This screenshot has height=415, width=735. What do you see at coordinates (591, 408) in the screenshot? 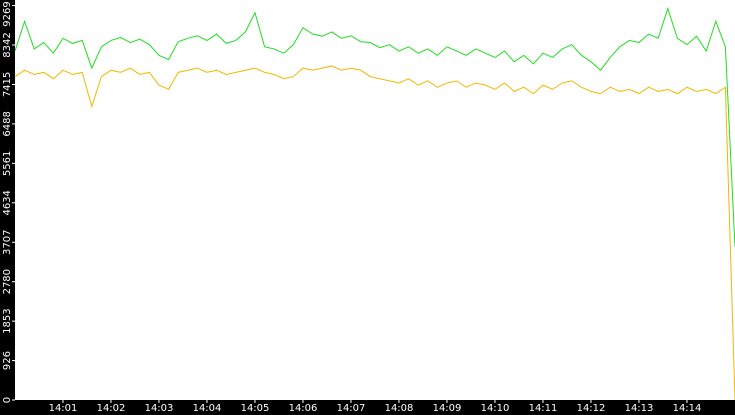
I see `x-tick-label: 14:12` at bounding box center [591, 408].